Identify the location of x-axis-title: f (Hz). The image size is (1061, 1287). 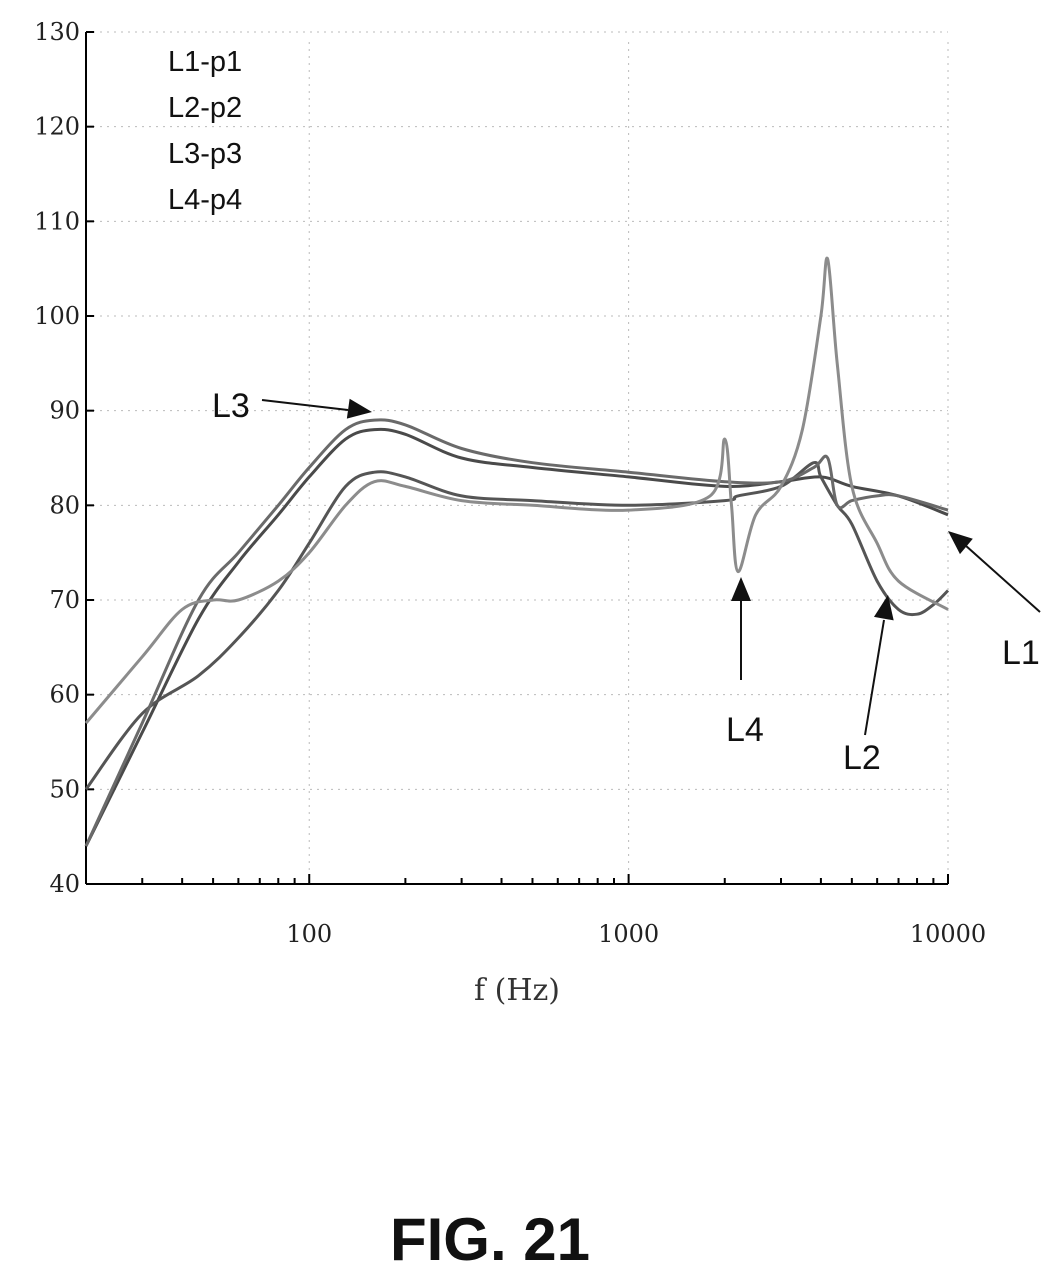
(517, 990).